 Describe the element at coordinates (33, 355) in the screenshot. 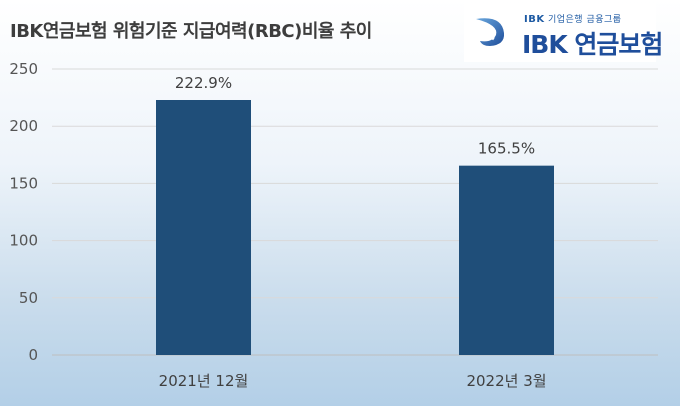

I see `y-tick-label: 0` at that location.